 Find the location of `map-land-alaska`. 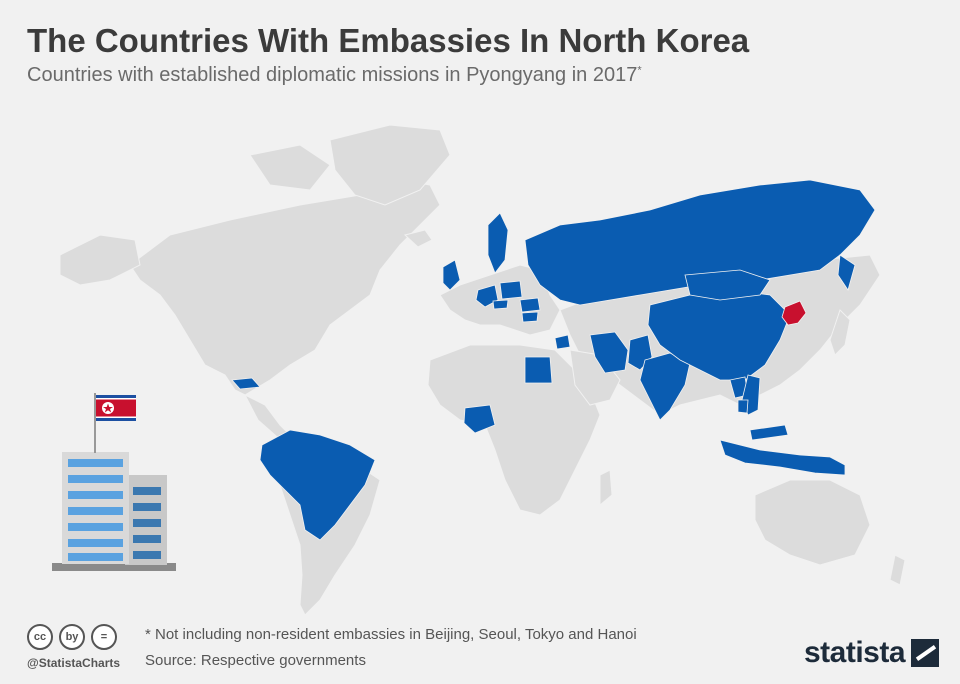

map-land-alaska is located at coordinates (100, 260).